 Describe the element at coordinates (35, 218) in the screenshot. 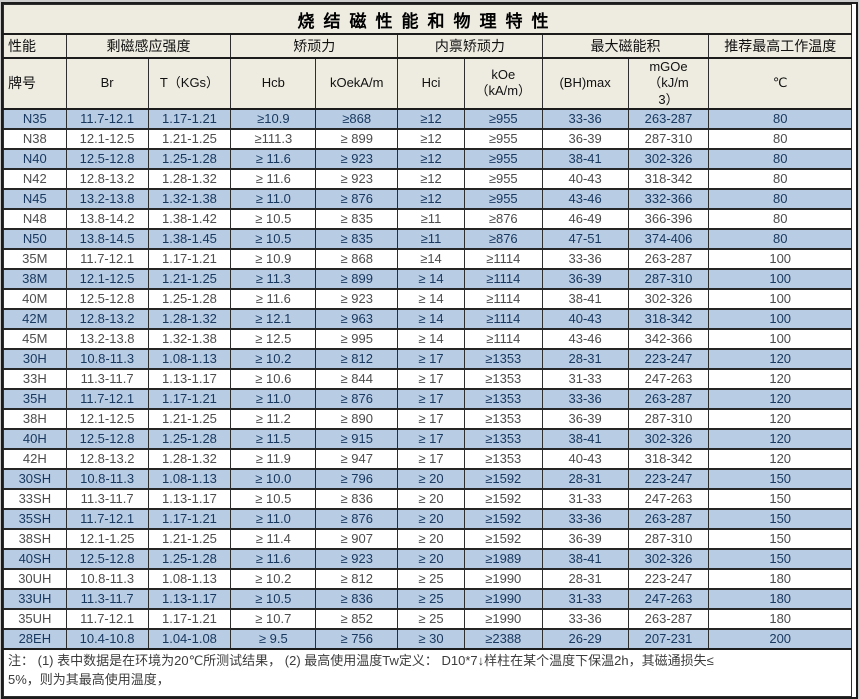

I see `grade-cell: N48` at that location.